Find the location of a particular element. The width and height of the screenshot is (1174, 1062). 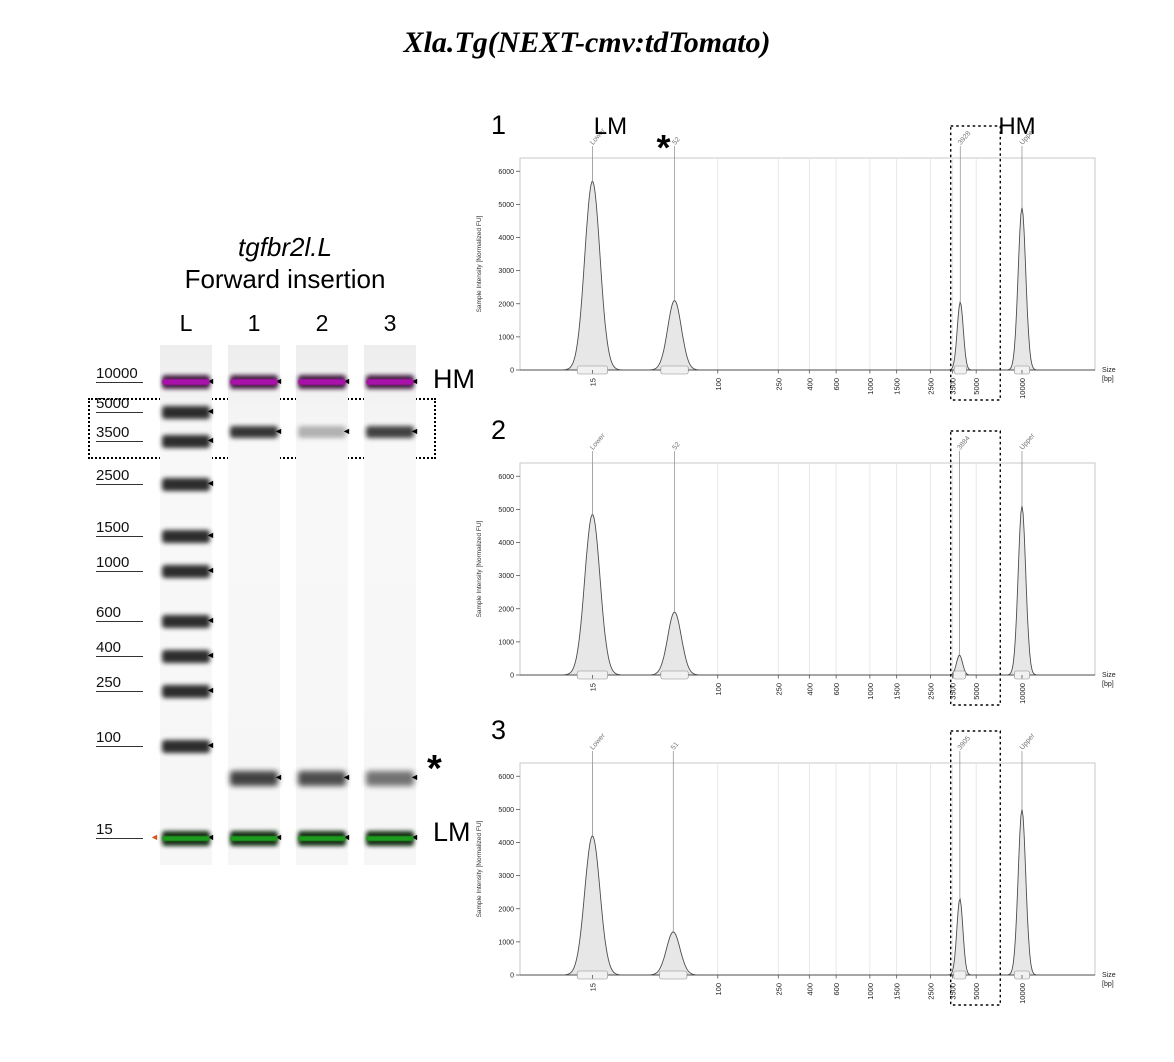

x-tick-label: 15 is located at coordinates (592, 987).